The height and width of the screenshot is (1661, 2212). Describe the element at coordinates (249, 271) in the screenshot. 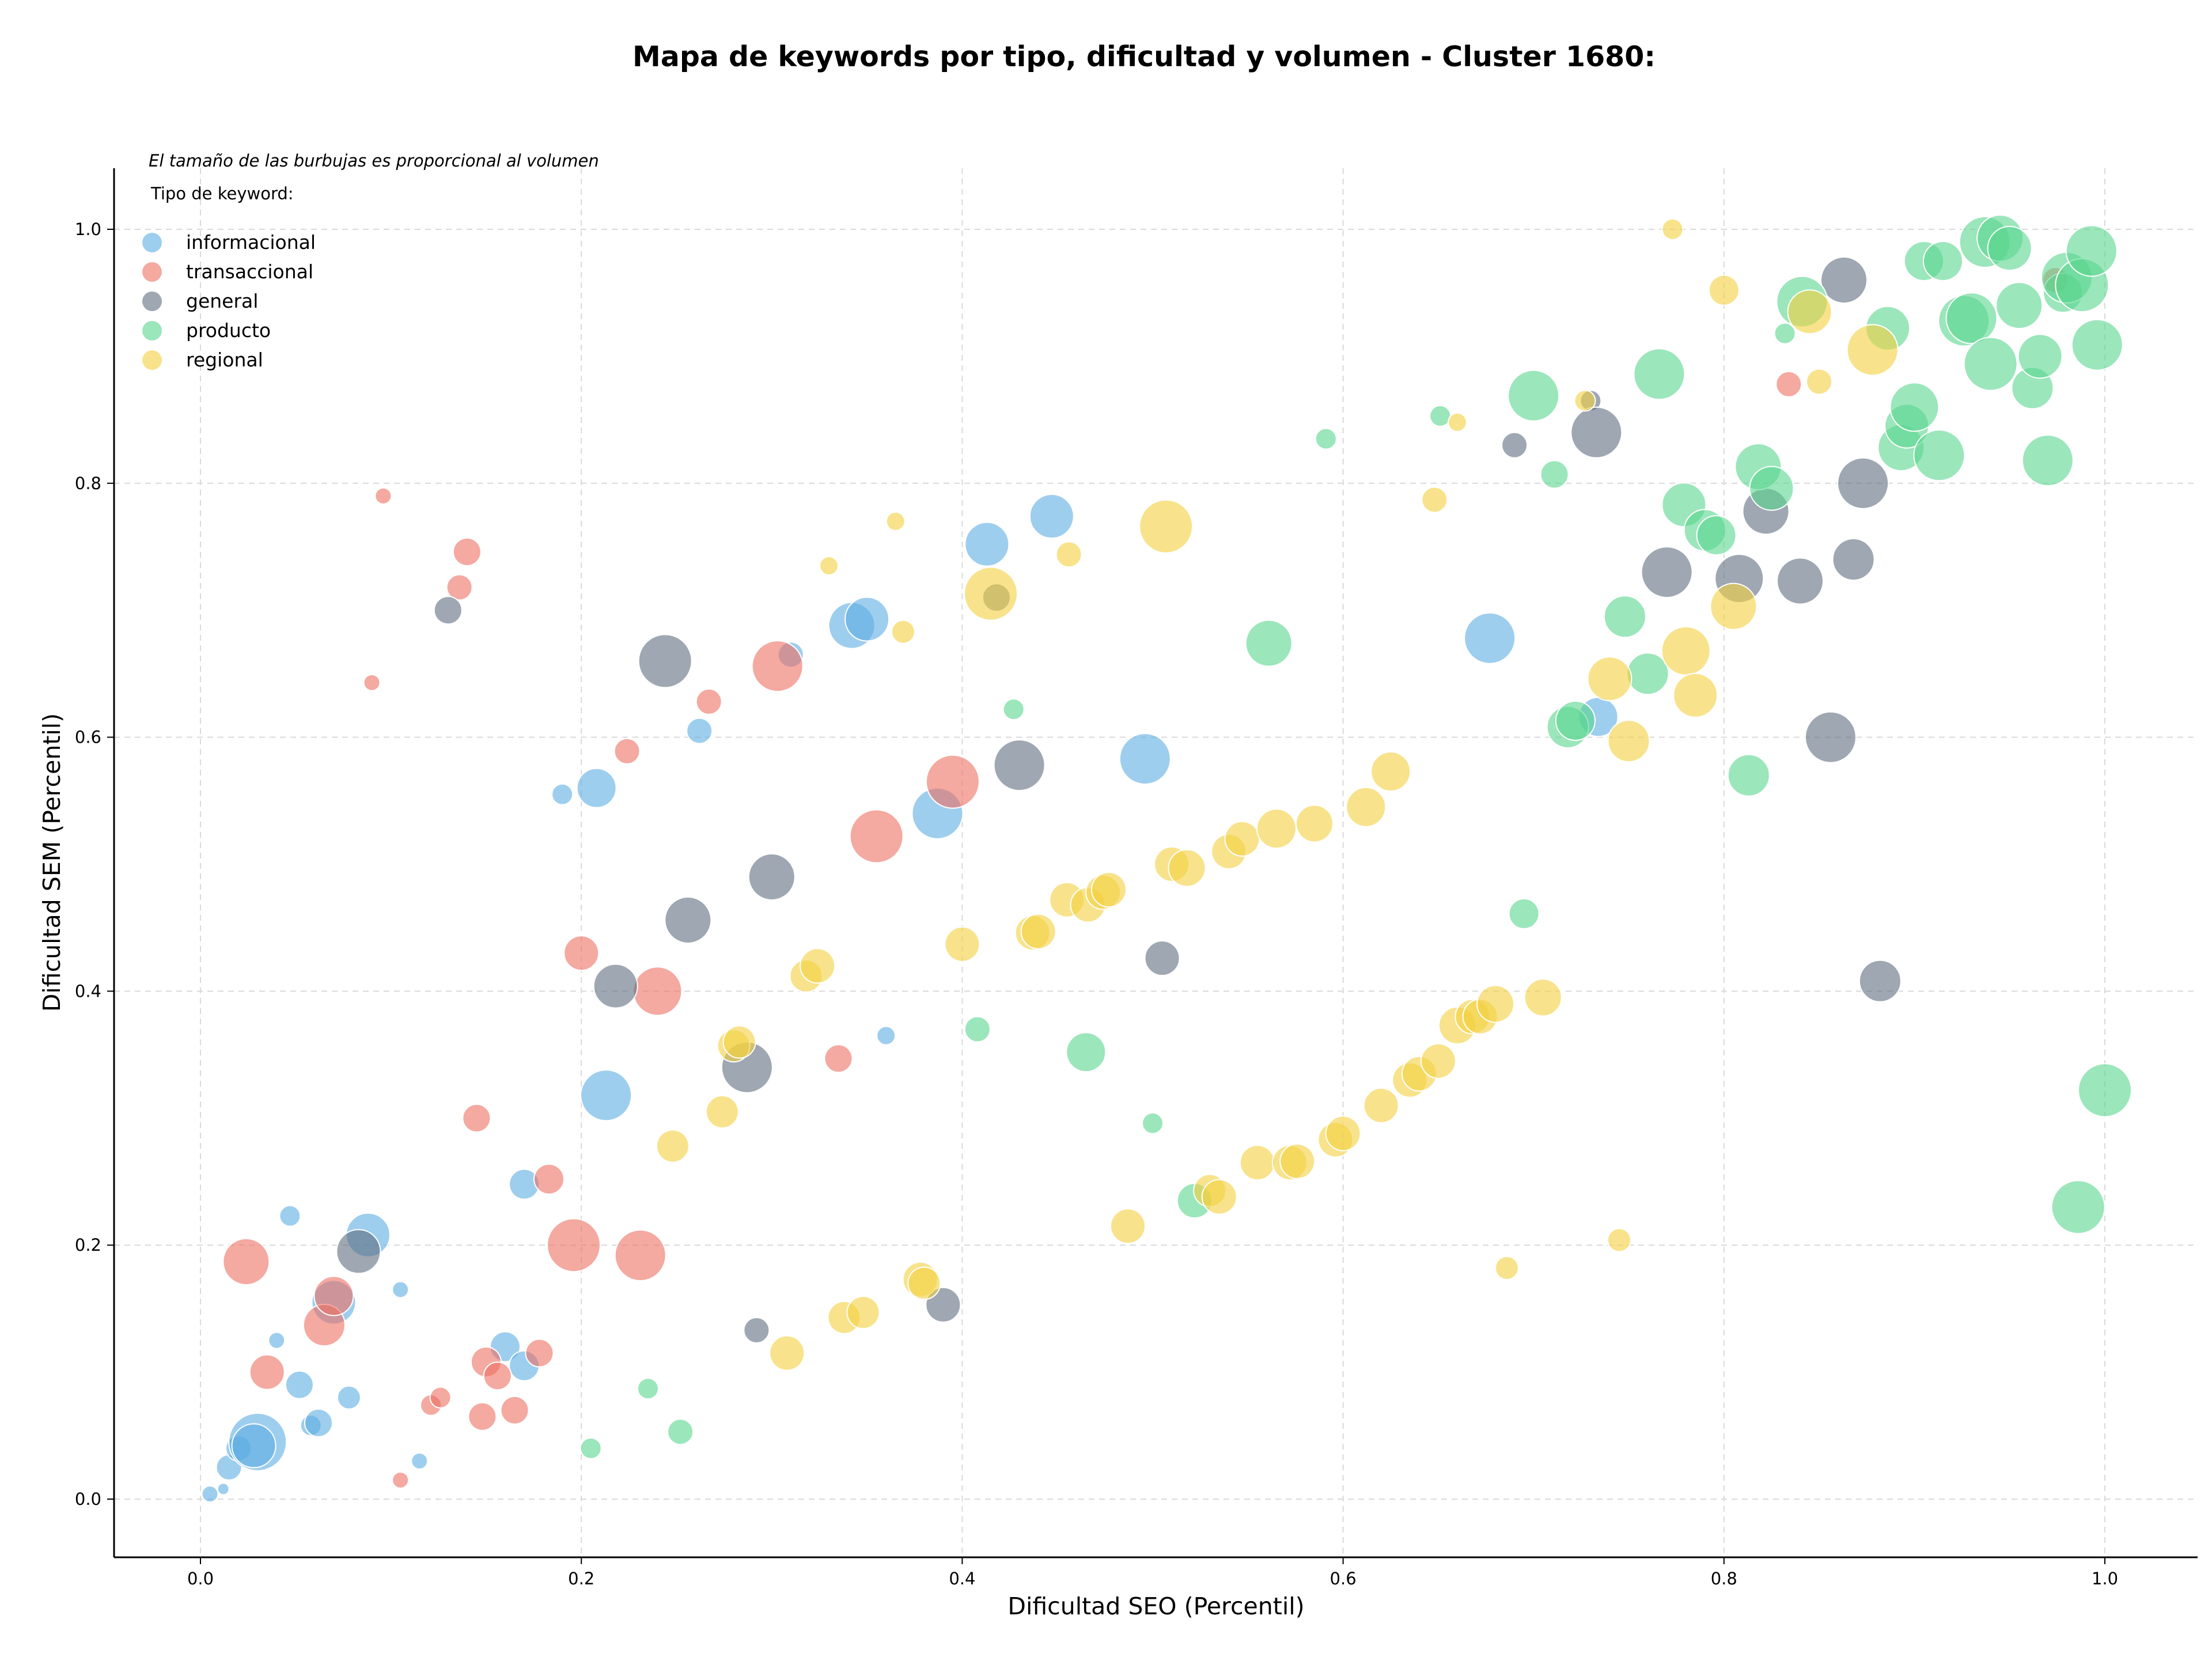

I see `legend-label-transaccional: transaccional` at that location.